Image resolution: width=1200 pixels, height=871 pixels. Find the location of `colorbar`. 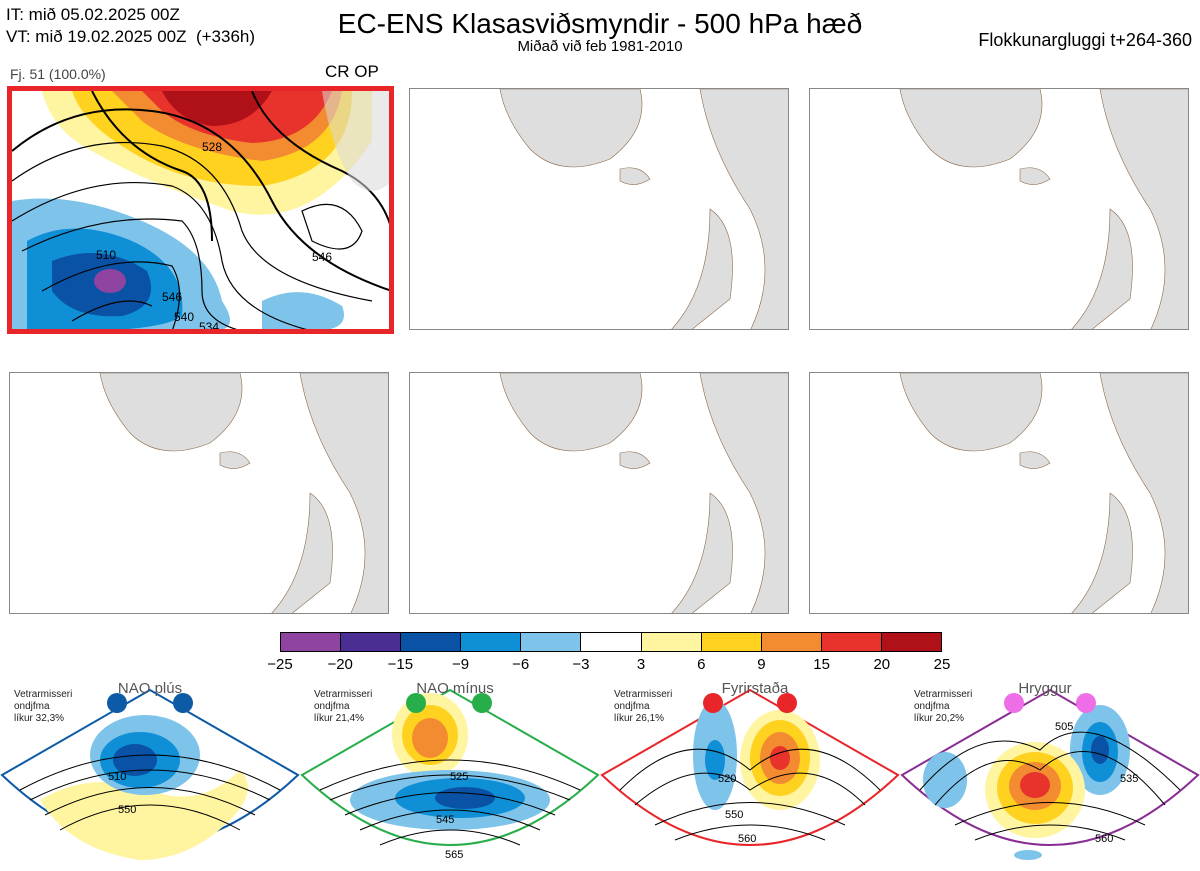

colorbar is located at coordinates (611, 642).